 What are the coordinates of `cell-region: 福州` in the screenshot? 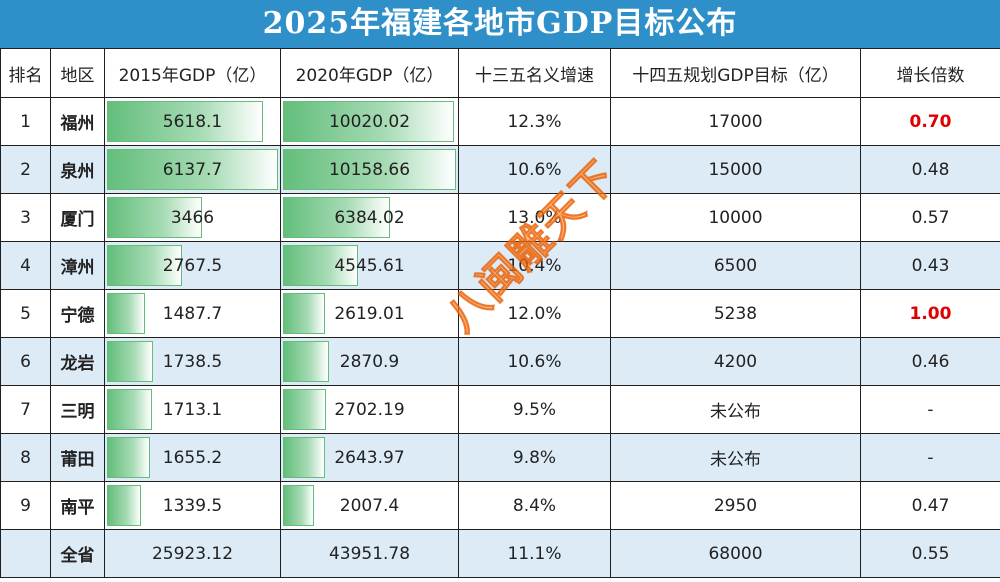 It's located at (77, 121).